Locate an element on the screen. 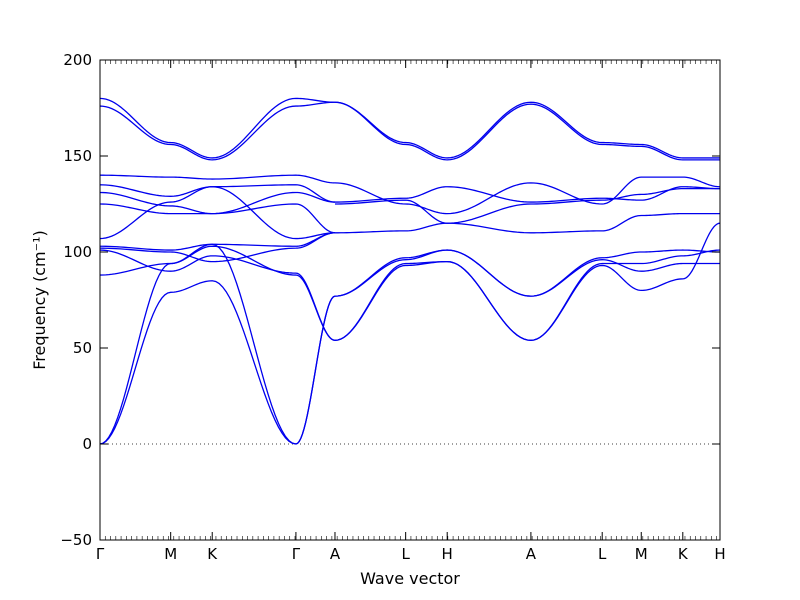 The height and width of the screenshot is (600, 800). y-tick-label: −50 is located at coordinates (76, 540).